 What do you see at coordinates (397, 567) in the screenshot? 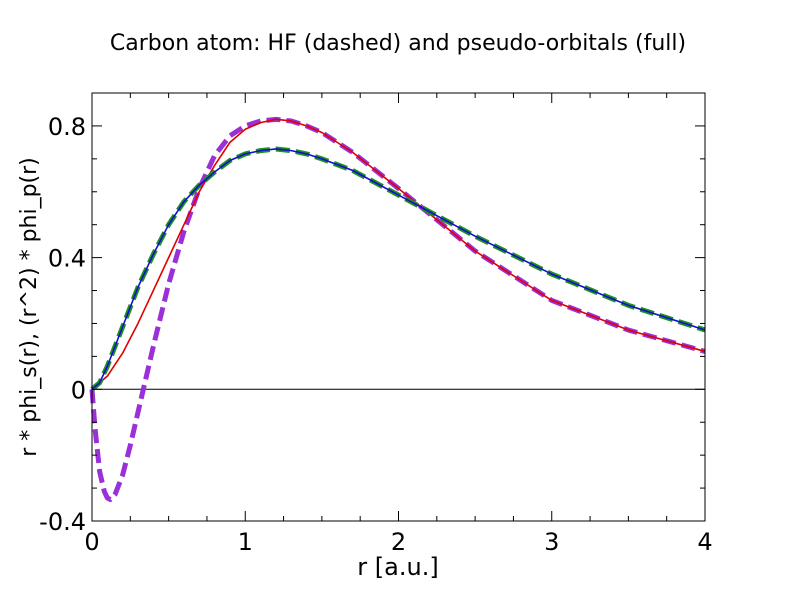
I see `x-axis-label: r [a.u.]` at bounding box center [397, 567].